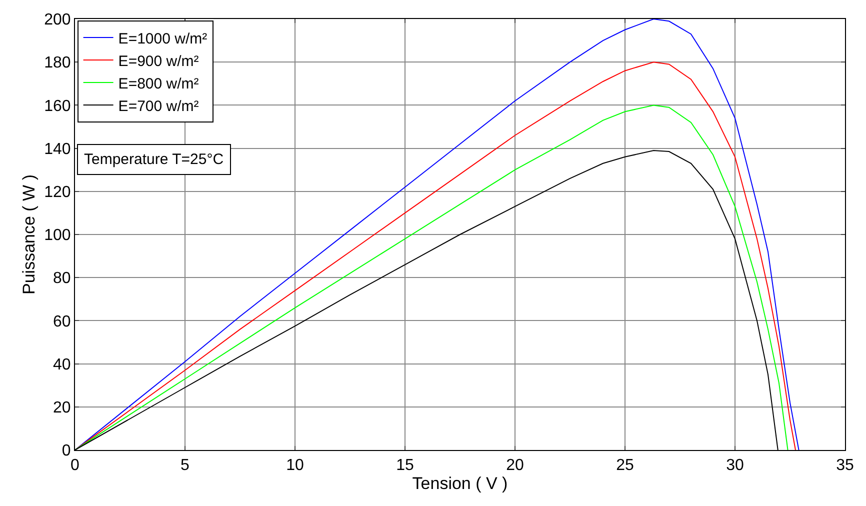 The height and width of the screenshot is (506, 866). Describe the element at coordinates (625, 465) in the screenshot. I see `x-tick-label: 25` at that location.